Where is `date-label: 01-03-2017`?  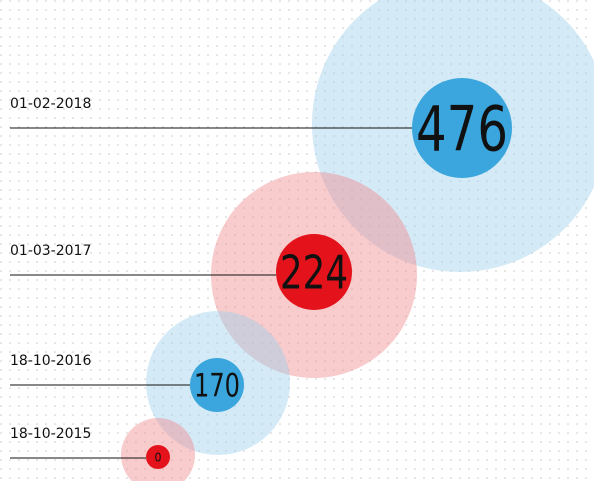
date-label: 01-03-2017 is located at coordinates (50, 251).